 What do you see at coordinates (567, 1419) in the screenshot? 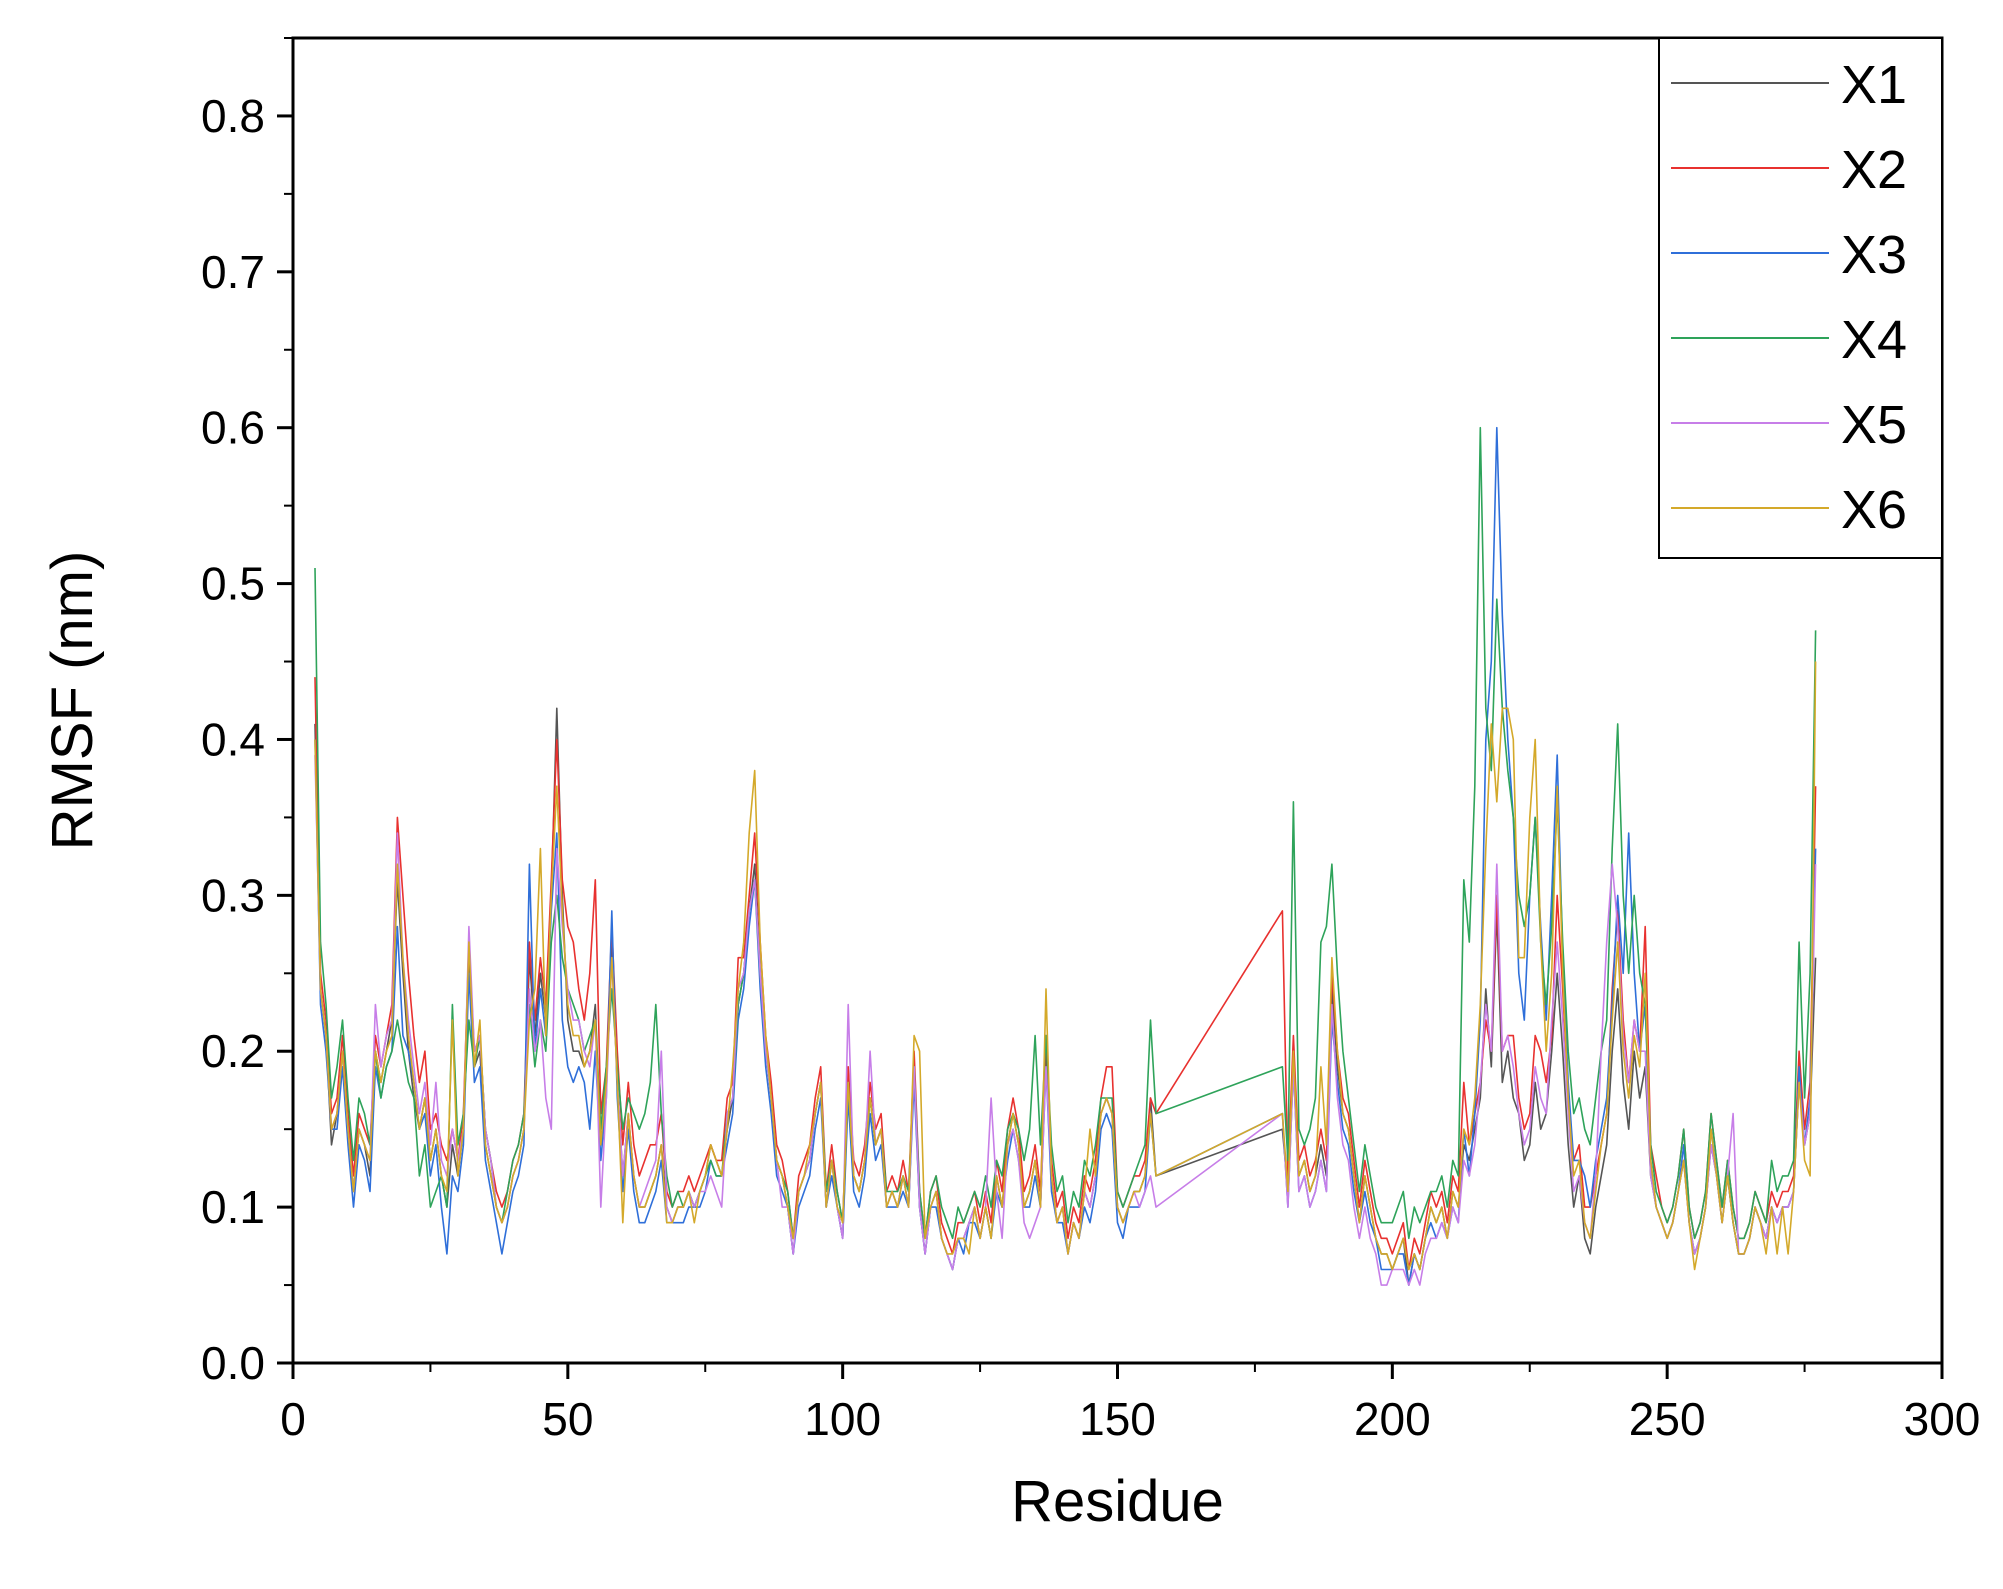
I see `x-tick-label: 50` at bounding box center [567, 1419].